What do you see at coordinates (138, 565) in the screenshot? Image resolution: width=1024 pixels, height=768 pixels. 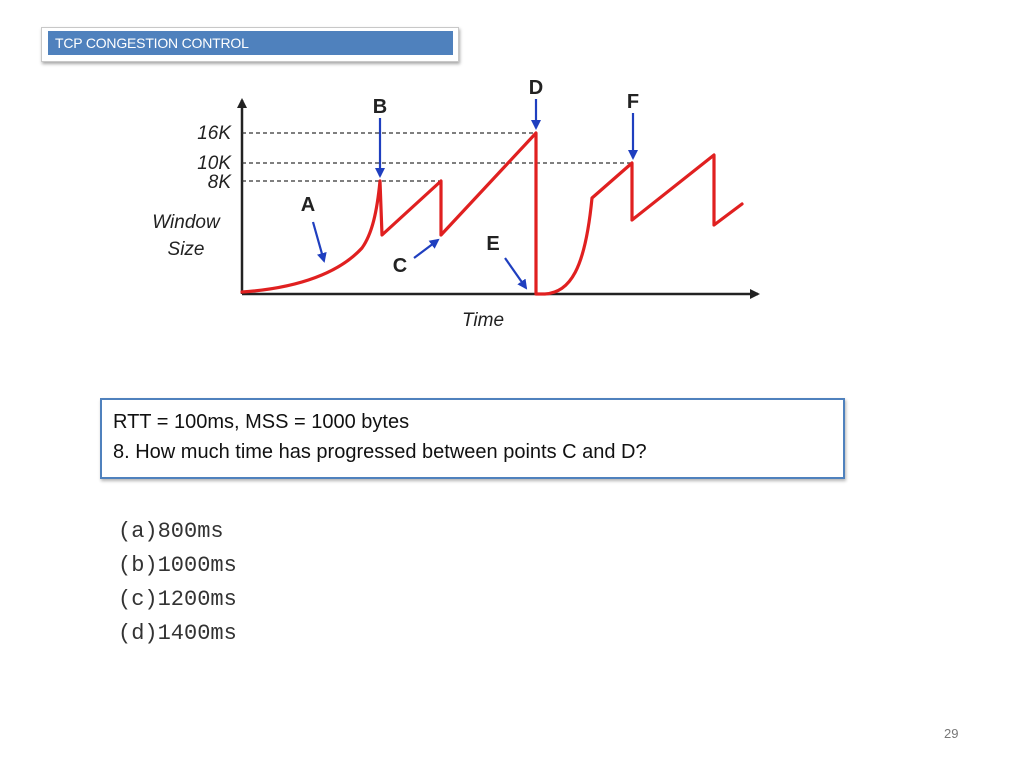 I see `option-key: (b)` at bounding box center [138, 565].